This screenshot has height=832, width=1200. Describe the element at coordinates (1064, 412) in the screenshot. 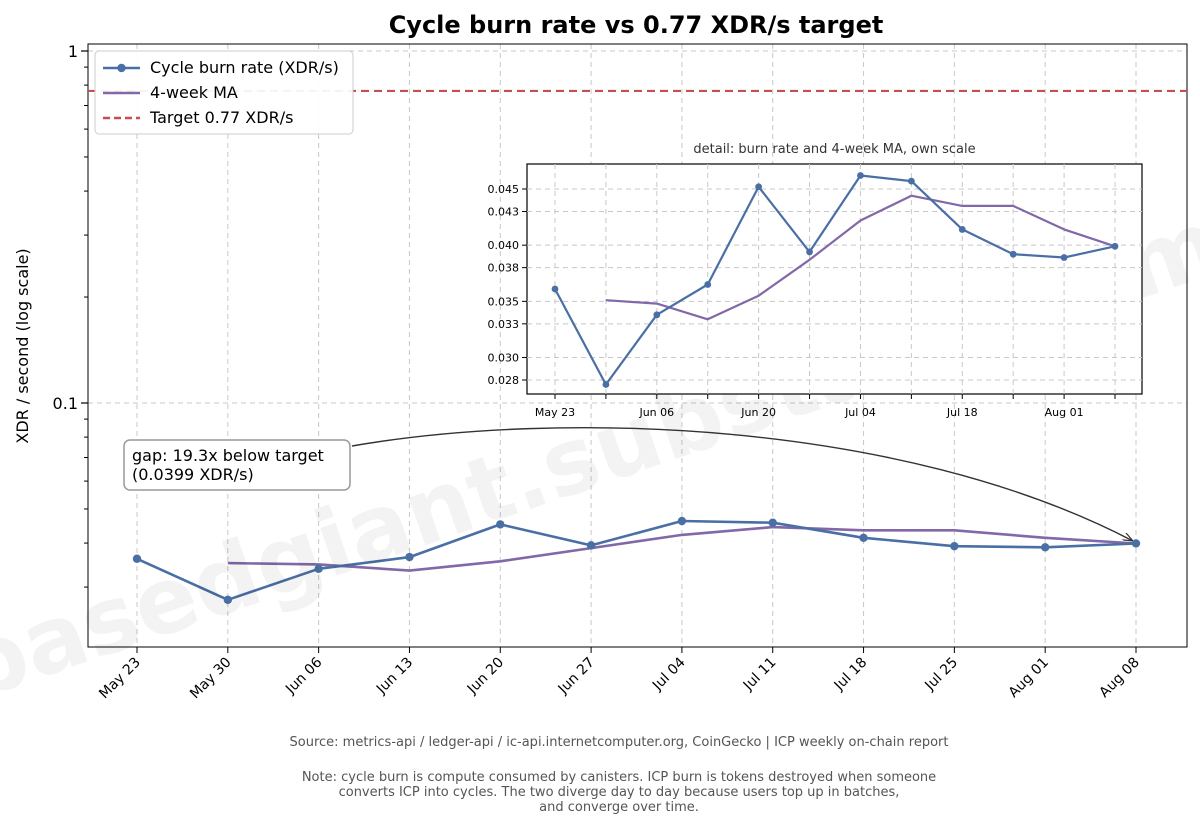

I see `inset-x-tick-label: Aug 01` at that location.